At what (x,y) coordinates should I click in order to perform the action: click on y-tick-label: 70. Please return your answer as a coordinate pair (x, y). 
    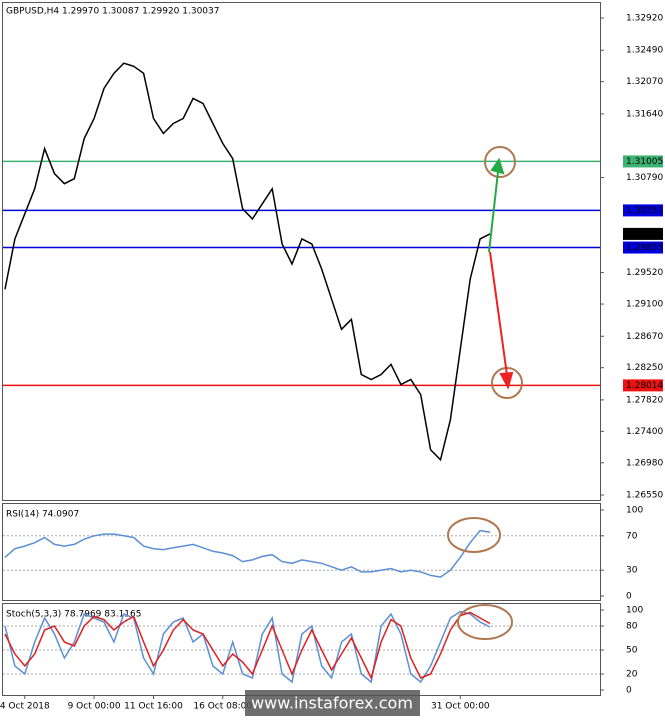
    Looking at the image, I should click on (632, 536).